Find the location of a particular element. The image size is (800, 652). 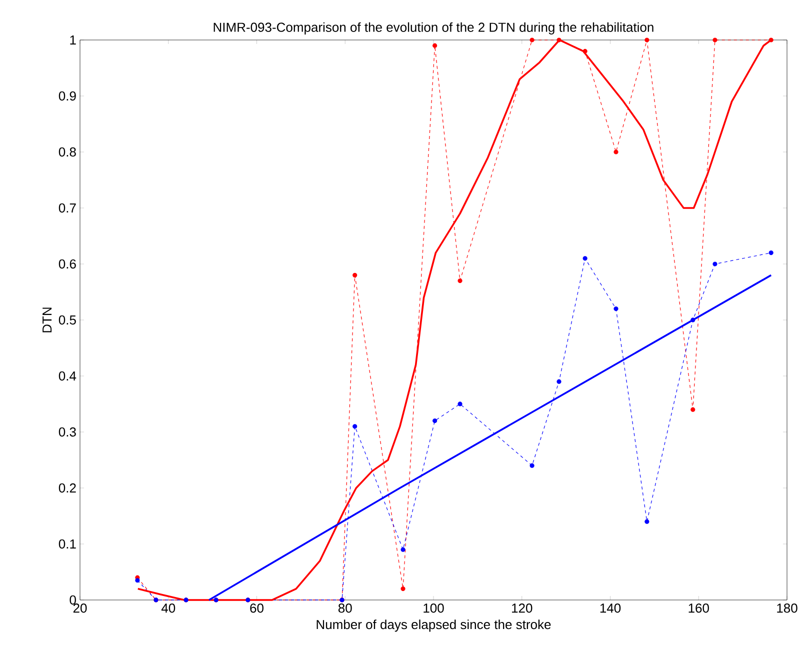

x-tick-label: 40 is located at coordinates (168, 608).